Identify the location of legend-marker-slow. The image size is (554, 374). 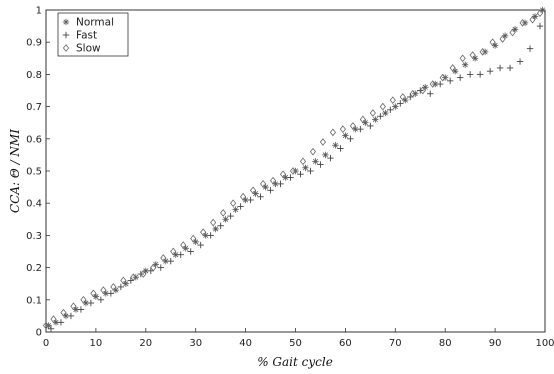
(66, 48).